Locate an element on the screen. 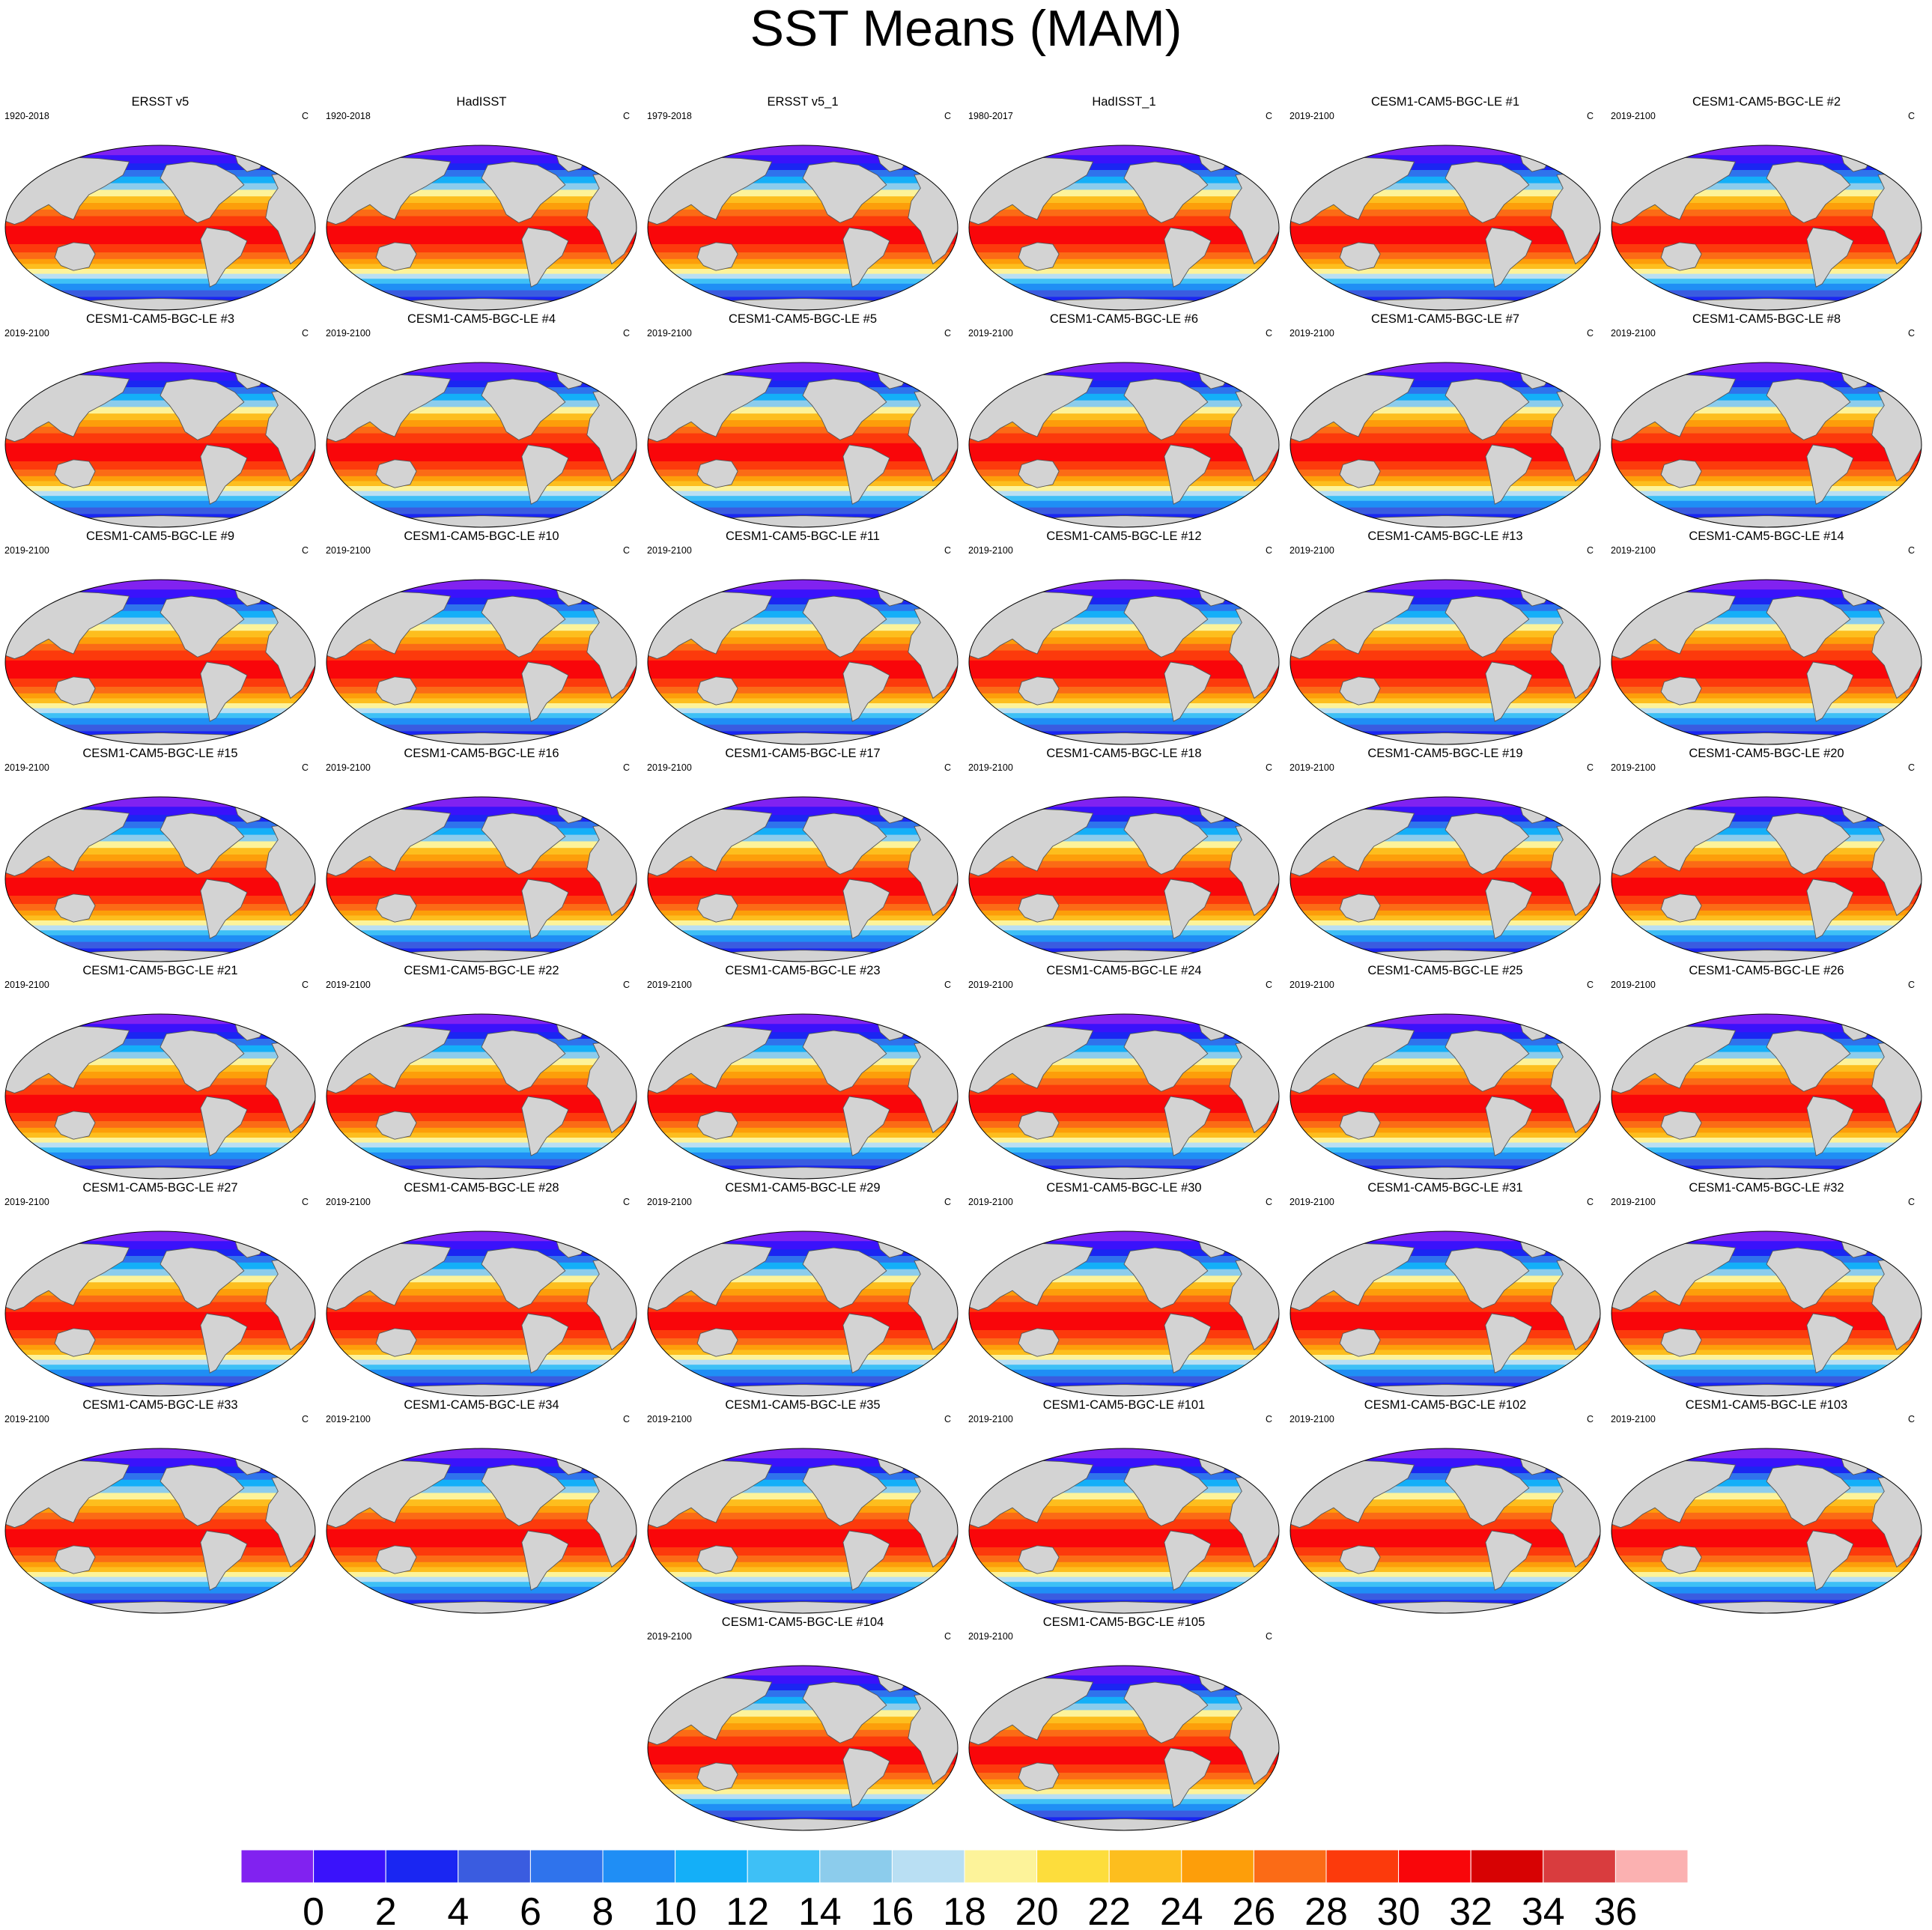 The image size is (1932, 1930). map-panel: CESM1-CAM5-BGC-LE #30 2019-2100 C is located at coordinates (1124, 1289).